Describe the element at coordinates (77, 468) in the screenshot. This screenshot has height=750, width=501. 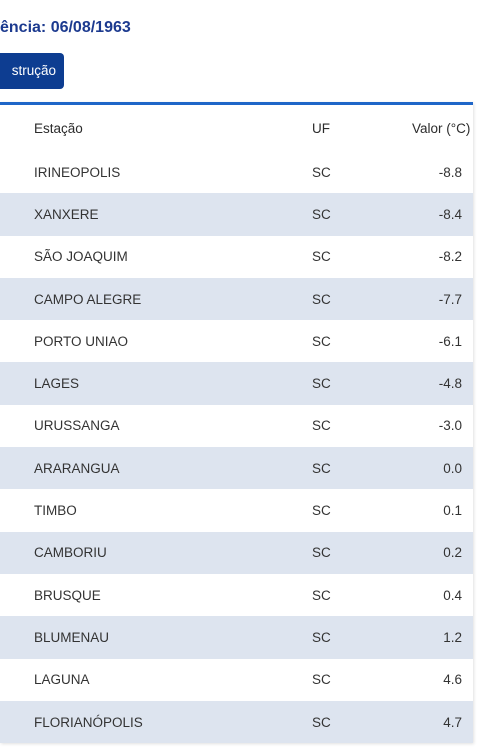
I see `station-cell: ARARANGUA` at that location.